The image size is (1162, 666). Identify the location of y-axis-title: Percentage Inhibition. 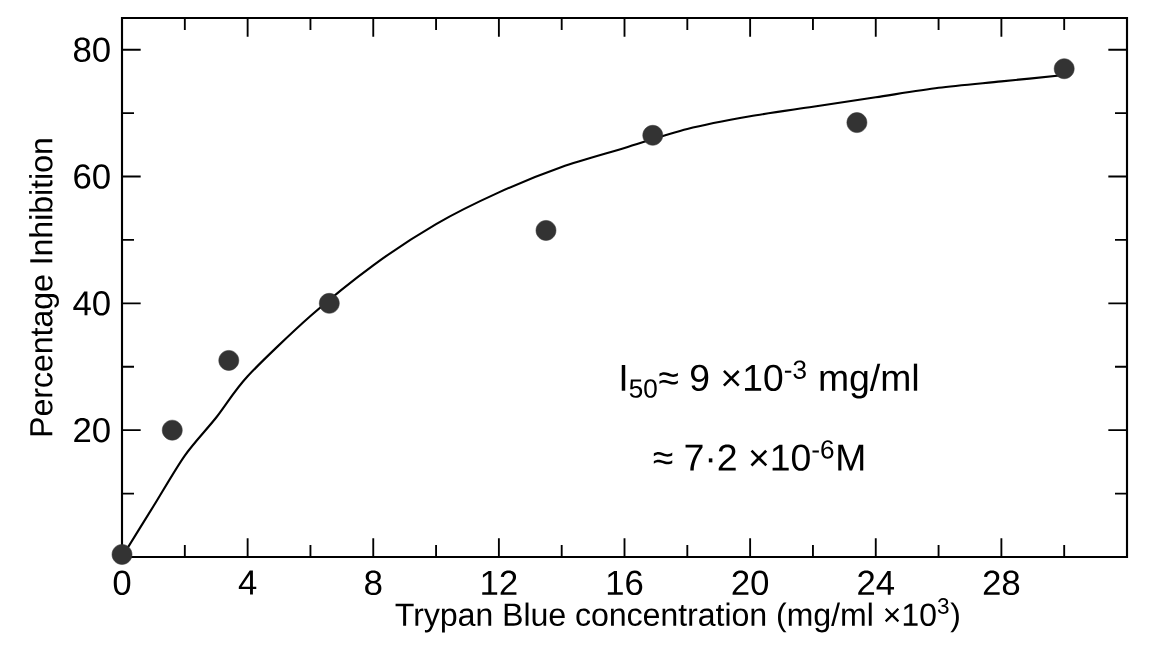
(44, 287).